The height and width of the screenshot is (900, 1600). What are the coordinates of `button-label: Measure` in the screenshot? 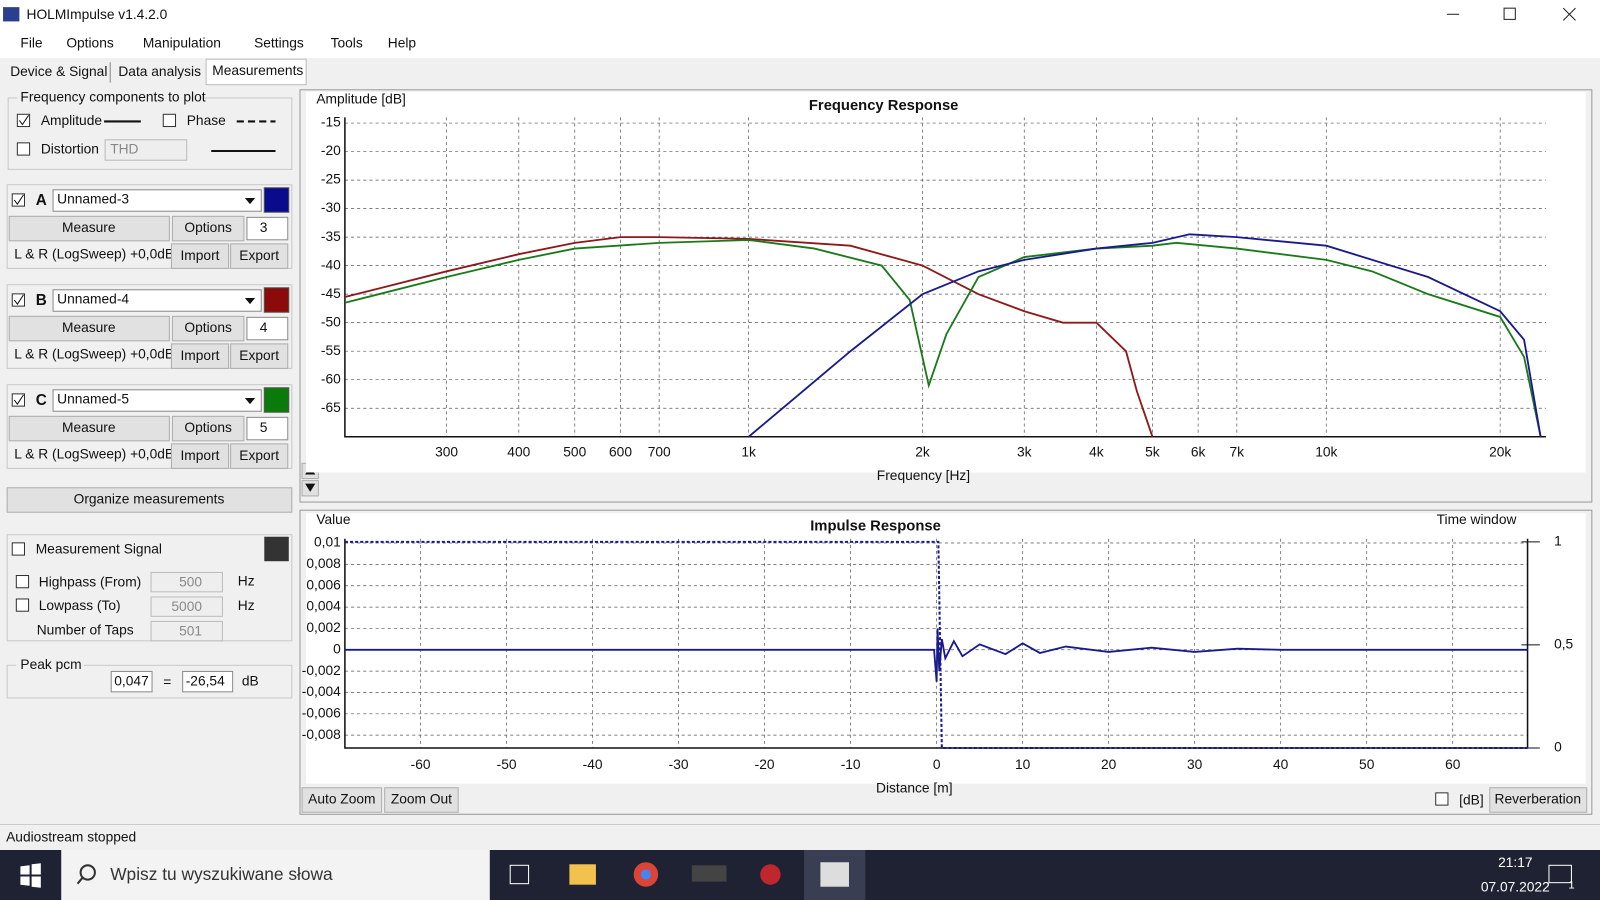 It's located at (89, 227).